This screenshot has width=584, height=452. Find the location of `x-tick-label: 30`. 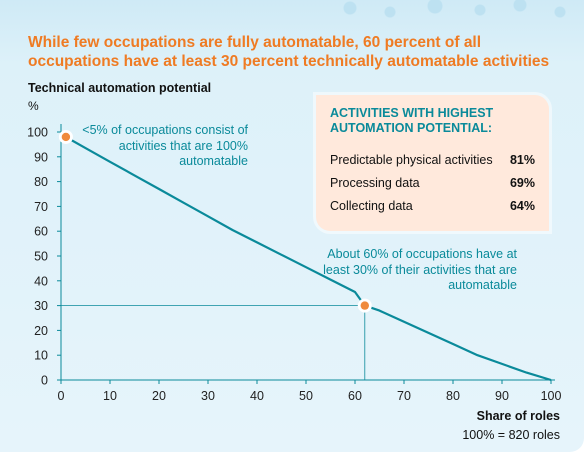

x-tick-label: 30 is located at coordinates (208, 396).